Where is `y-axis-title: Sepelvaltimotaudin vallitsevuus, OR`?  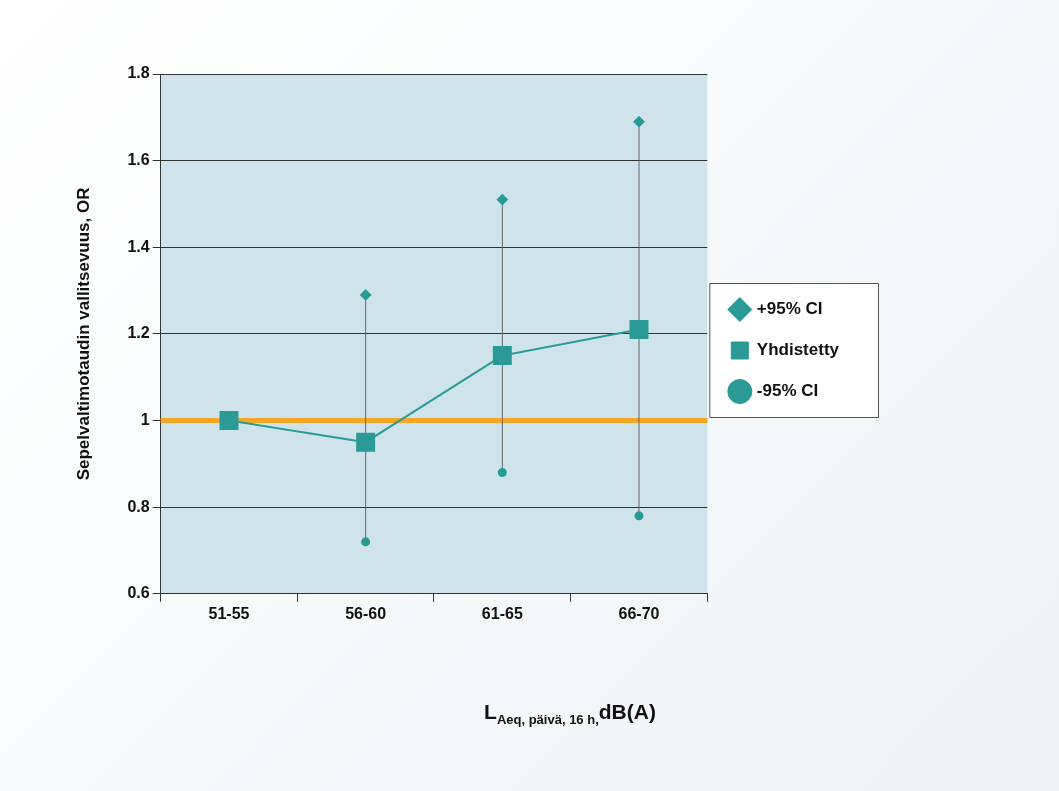
y-axis-title: Sepelvaltimotaudin vallitsevuus, OR is located at coordinates (83, 334).